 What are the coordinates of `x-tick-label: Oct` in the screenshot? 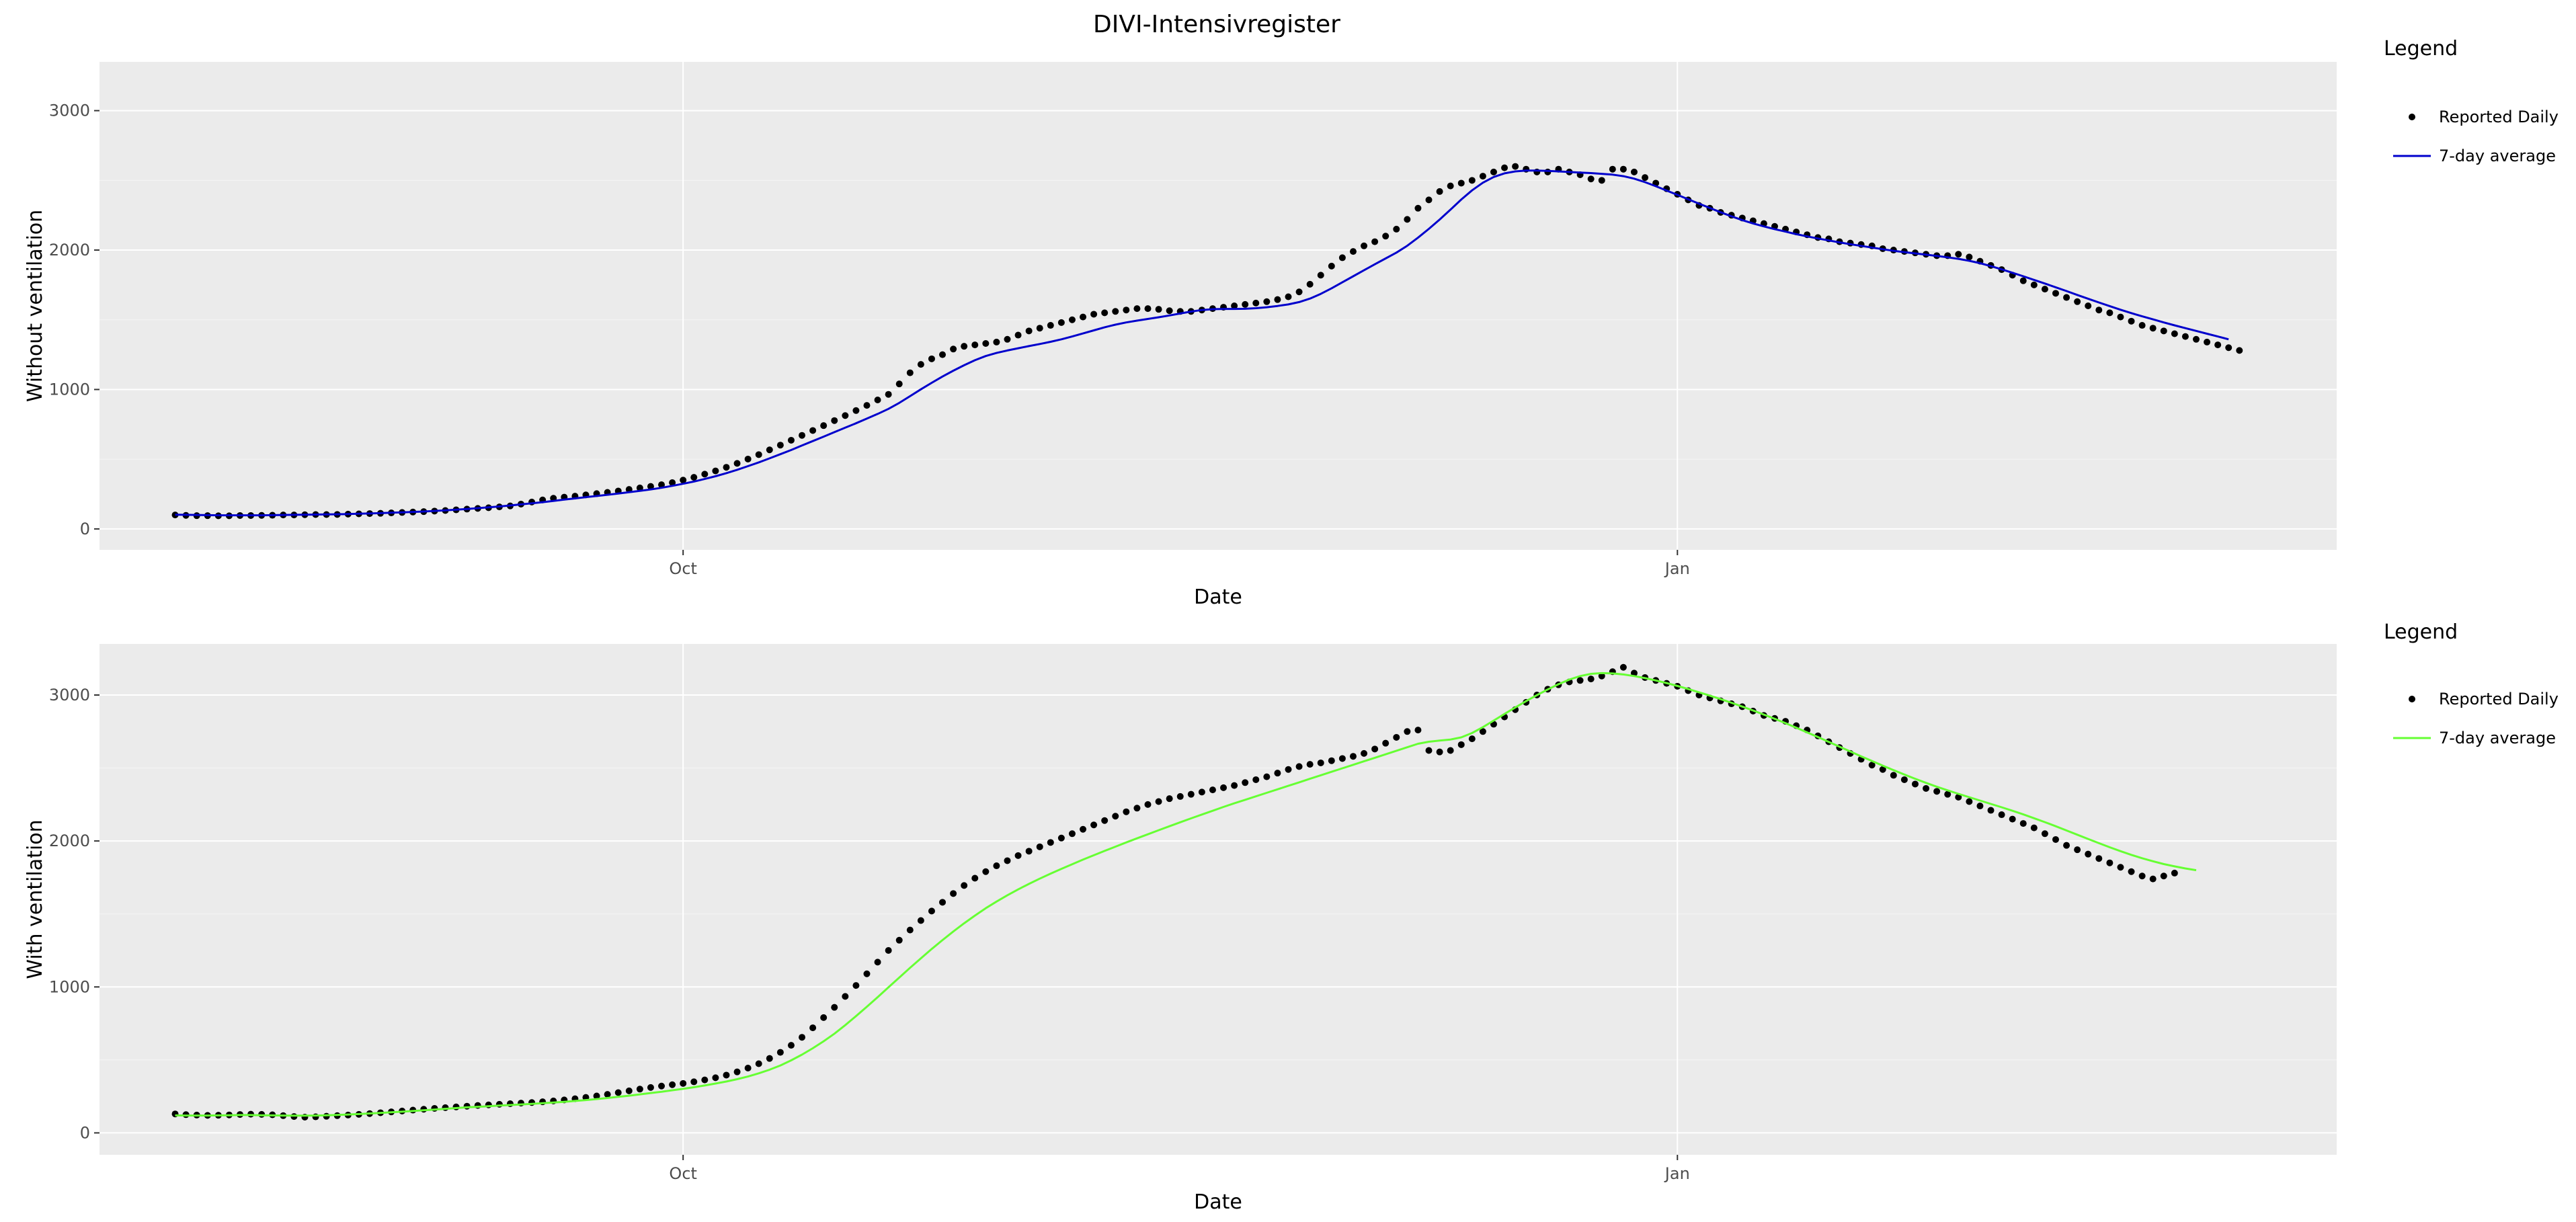 It's located at (683, 568).